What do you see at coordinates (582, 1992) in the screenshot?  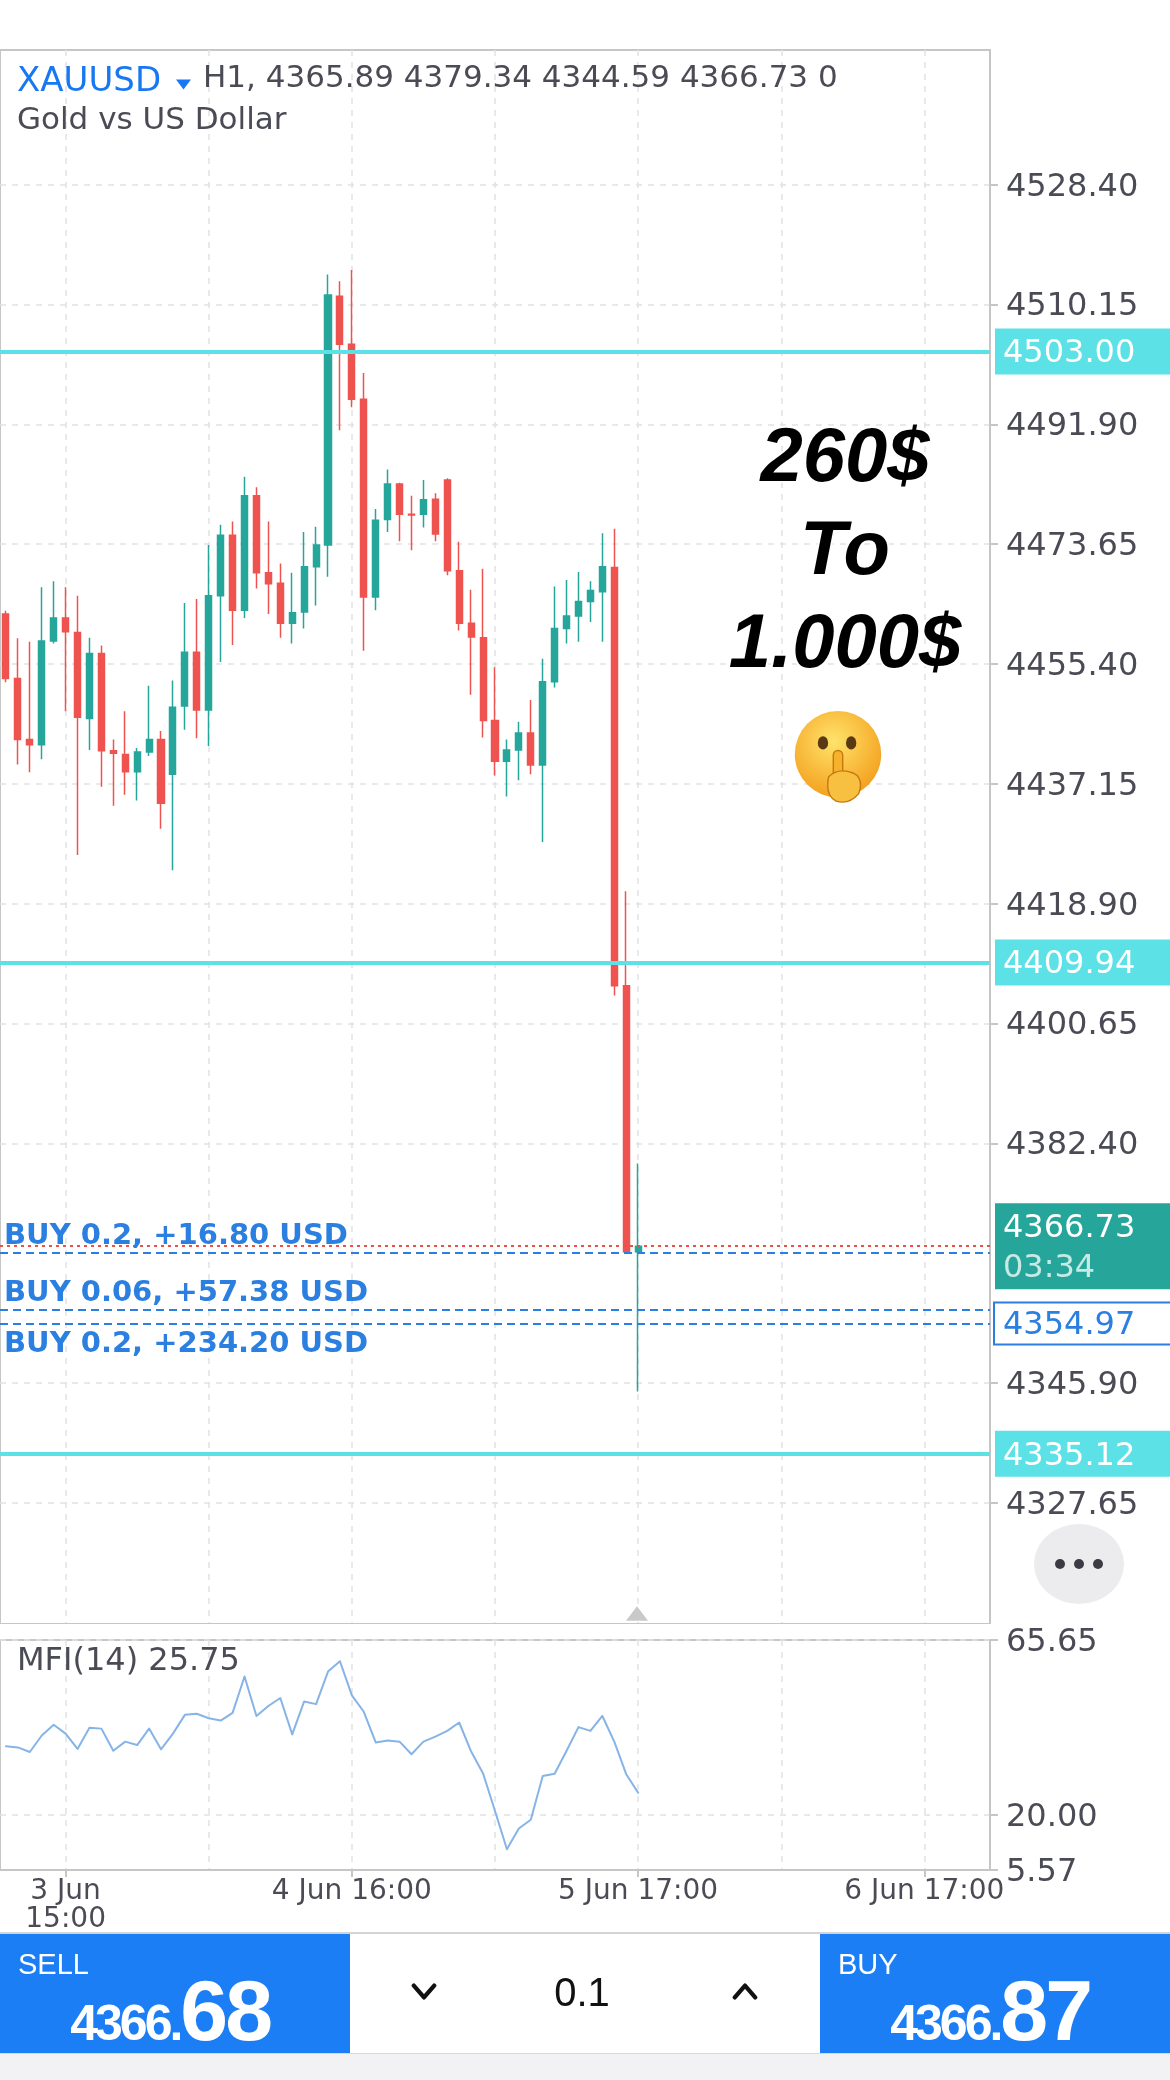 I see `text: 0.1` at bounding box center [582, 1992].